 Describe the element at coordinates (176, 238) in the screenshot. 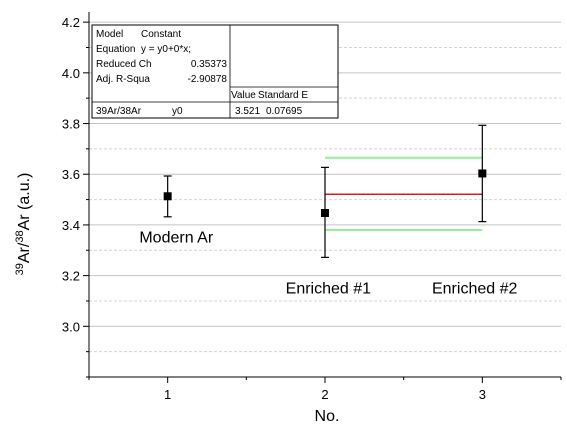

I see `point-annotation: Modern Ar` at that location.